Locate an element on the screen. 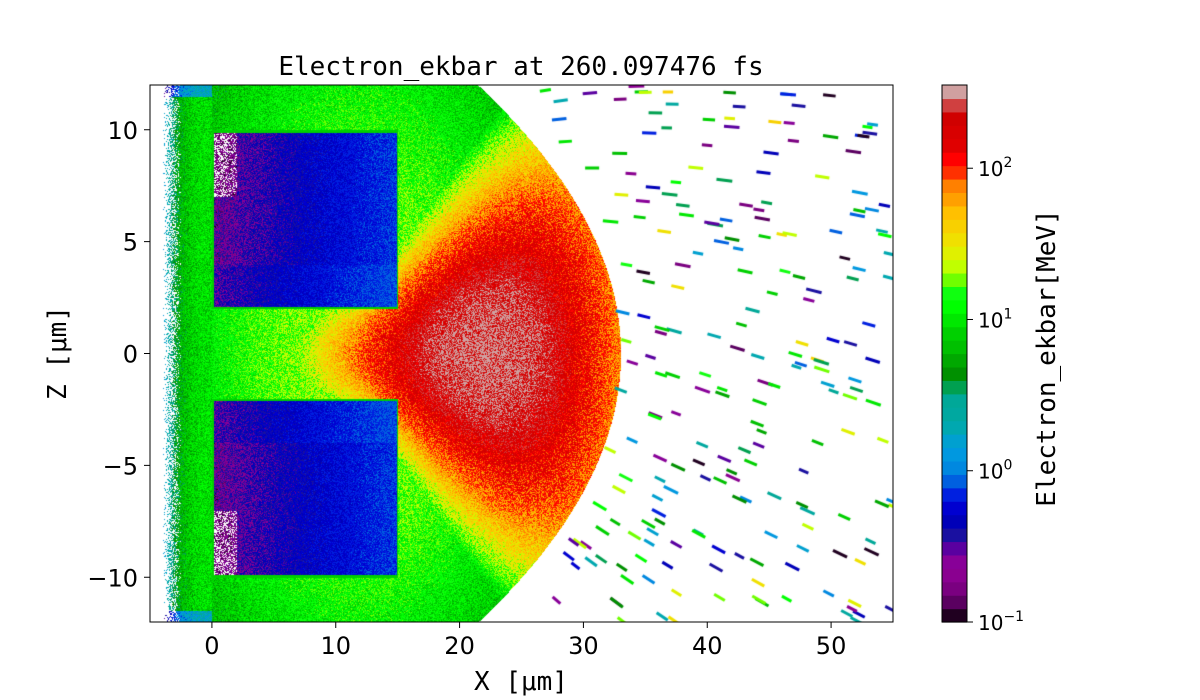  y-tick-label: 10 is located at coordinates (122, 131).